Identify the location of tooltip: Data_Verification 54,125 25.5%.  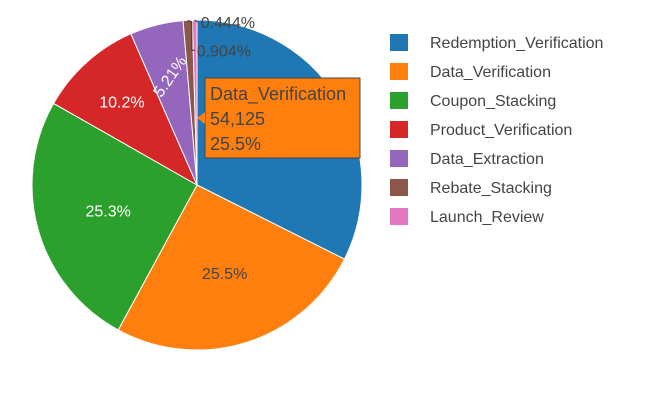
(279, 118).